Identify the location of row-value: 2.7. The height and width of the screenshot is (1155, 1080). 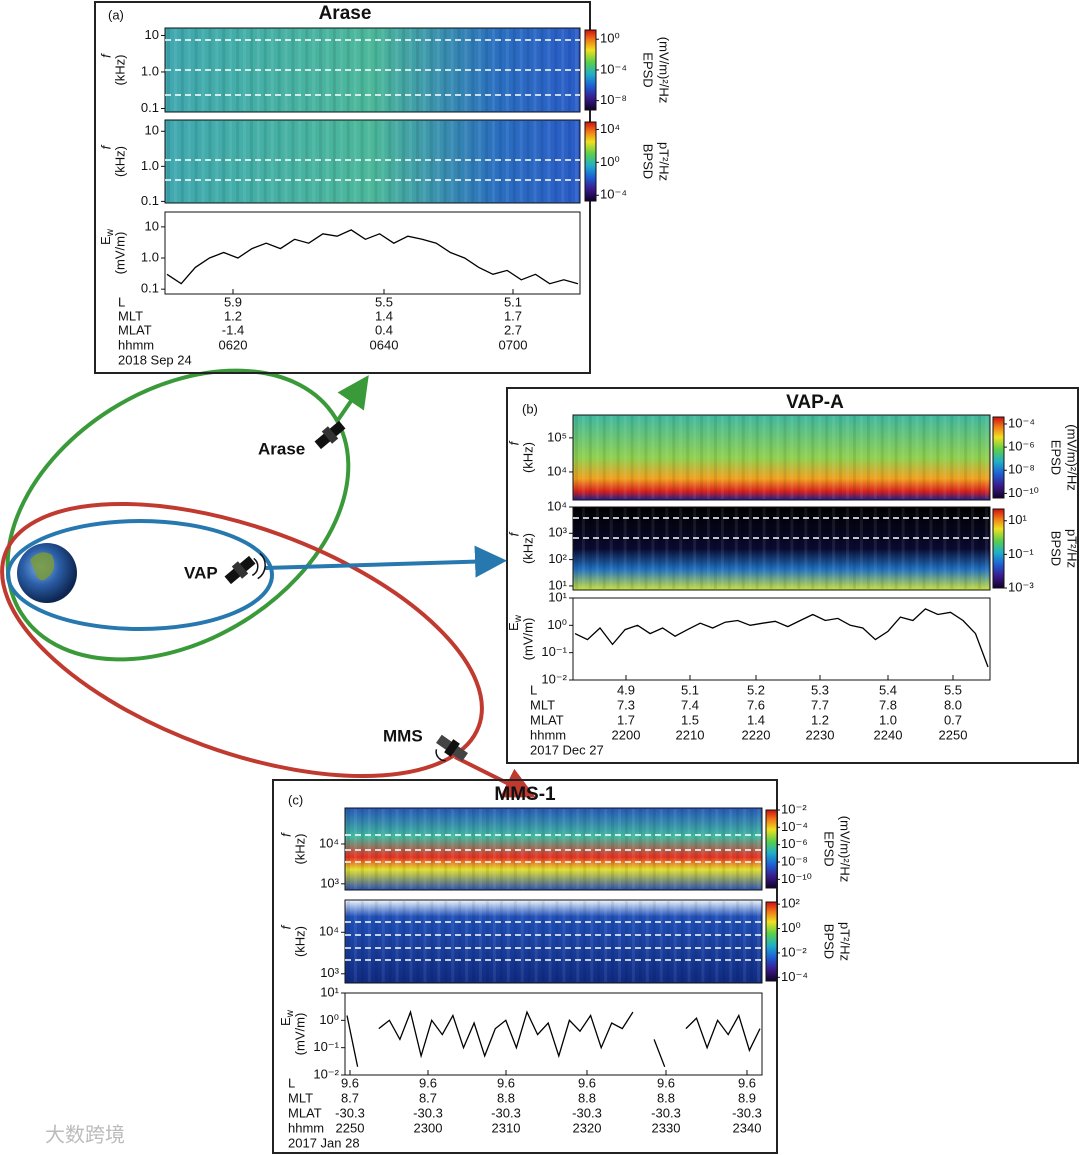
(513, 329).